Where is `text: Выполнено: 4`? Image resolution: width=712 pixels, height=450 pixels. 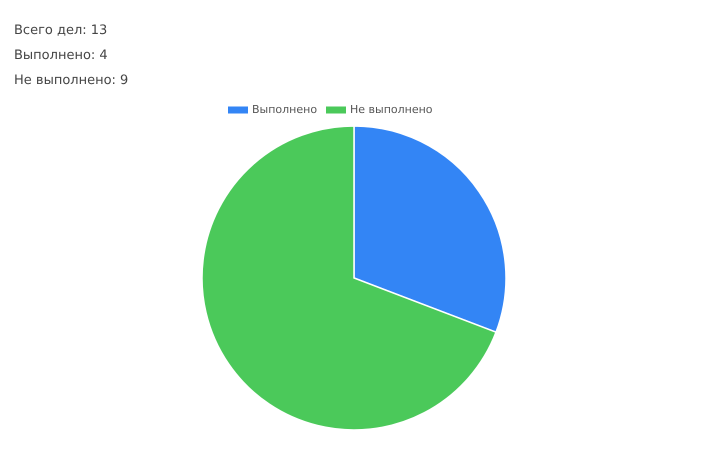 text: Выполнено: 4 is located at coordinates (61, 55).